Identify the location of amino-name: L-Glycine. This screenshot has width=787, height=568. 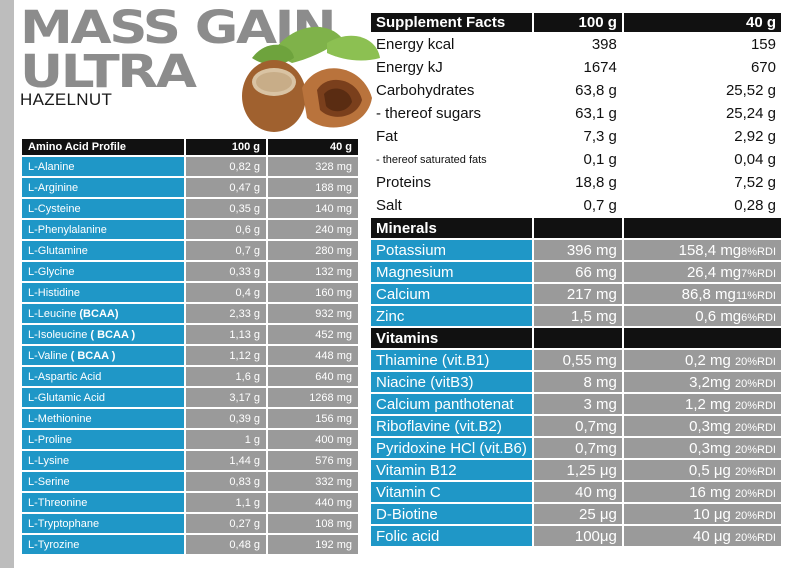
(103, 271).